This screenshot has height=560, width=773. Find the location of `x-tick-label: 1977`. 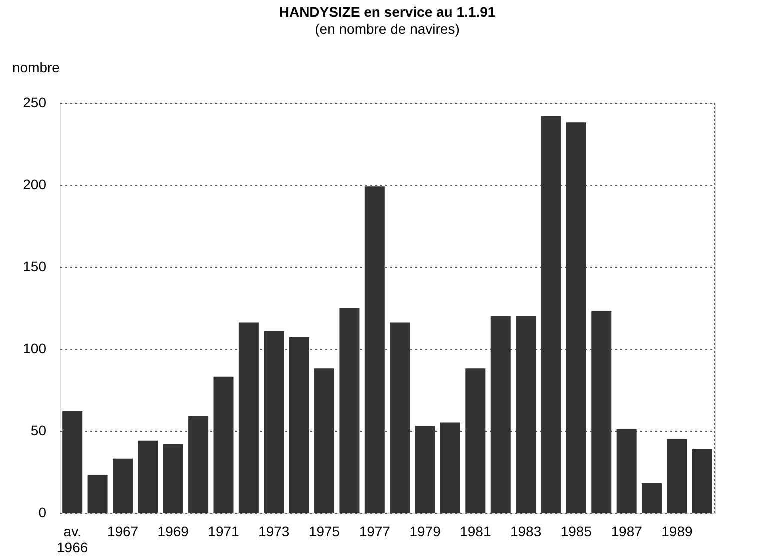

x-tick-label: 1977 is located at coordinates (375, 532).